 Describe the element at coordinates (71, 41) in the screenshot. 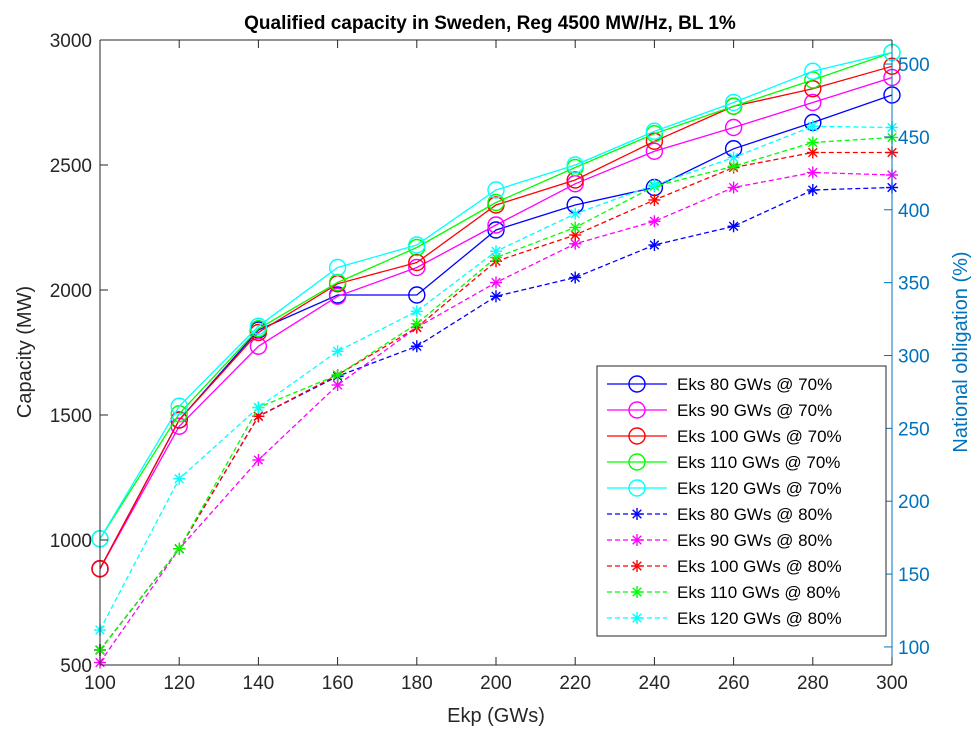

I see `y-tick-label: 3000` at that location.